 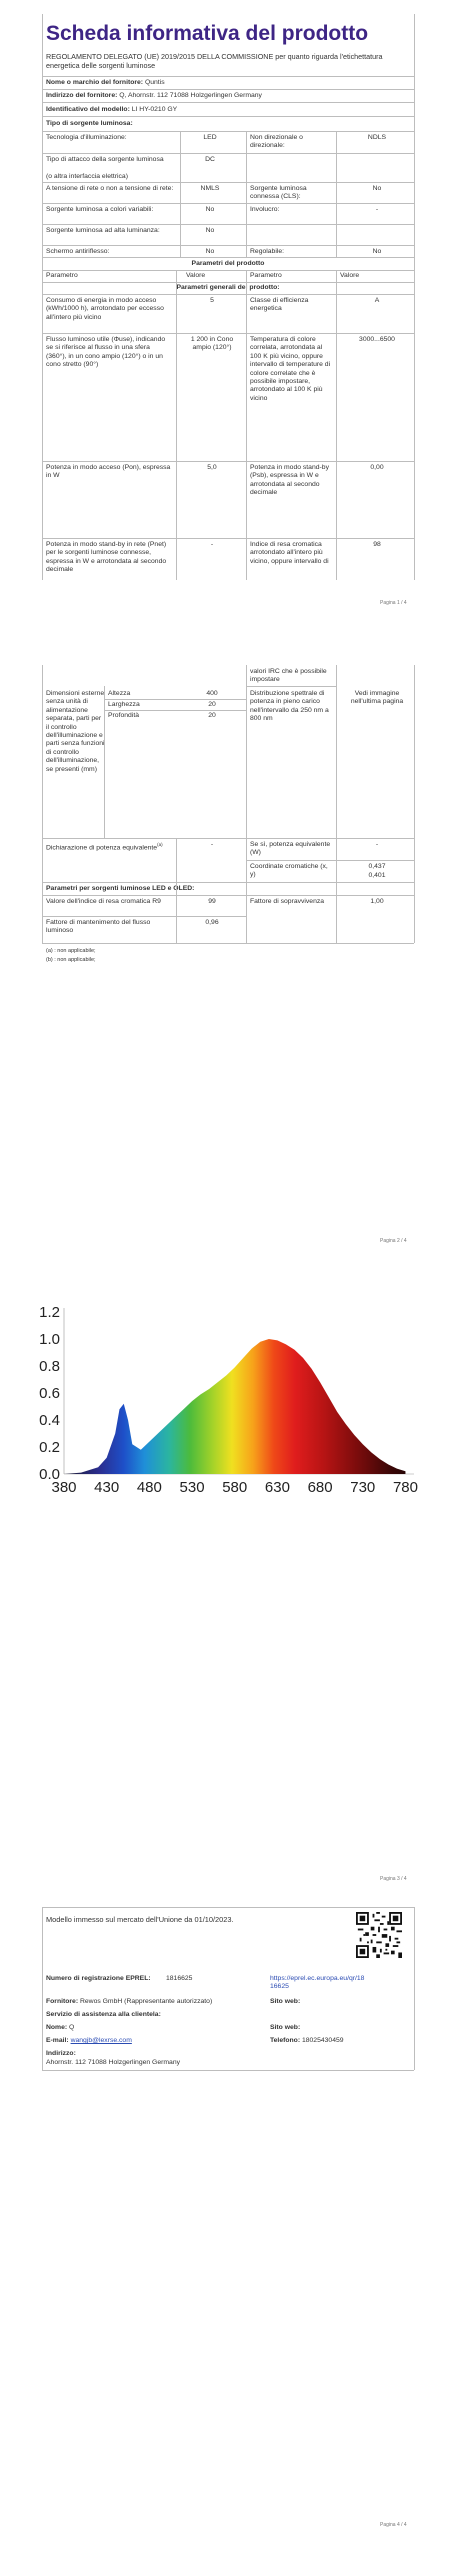 I want to click on col-param-2: Parametro, so click(x=266, y=275).